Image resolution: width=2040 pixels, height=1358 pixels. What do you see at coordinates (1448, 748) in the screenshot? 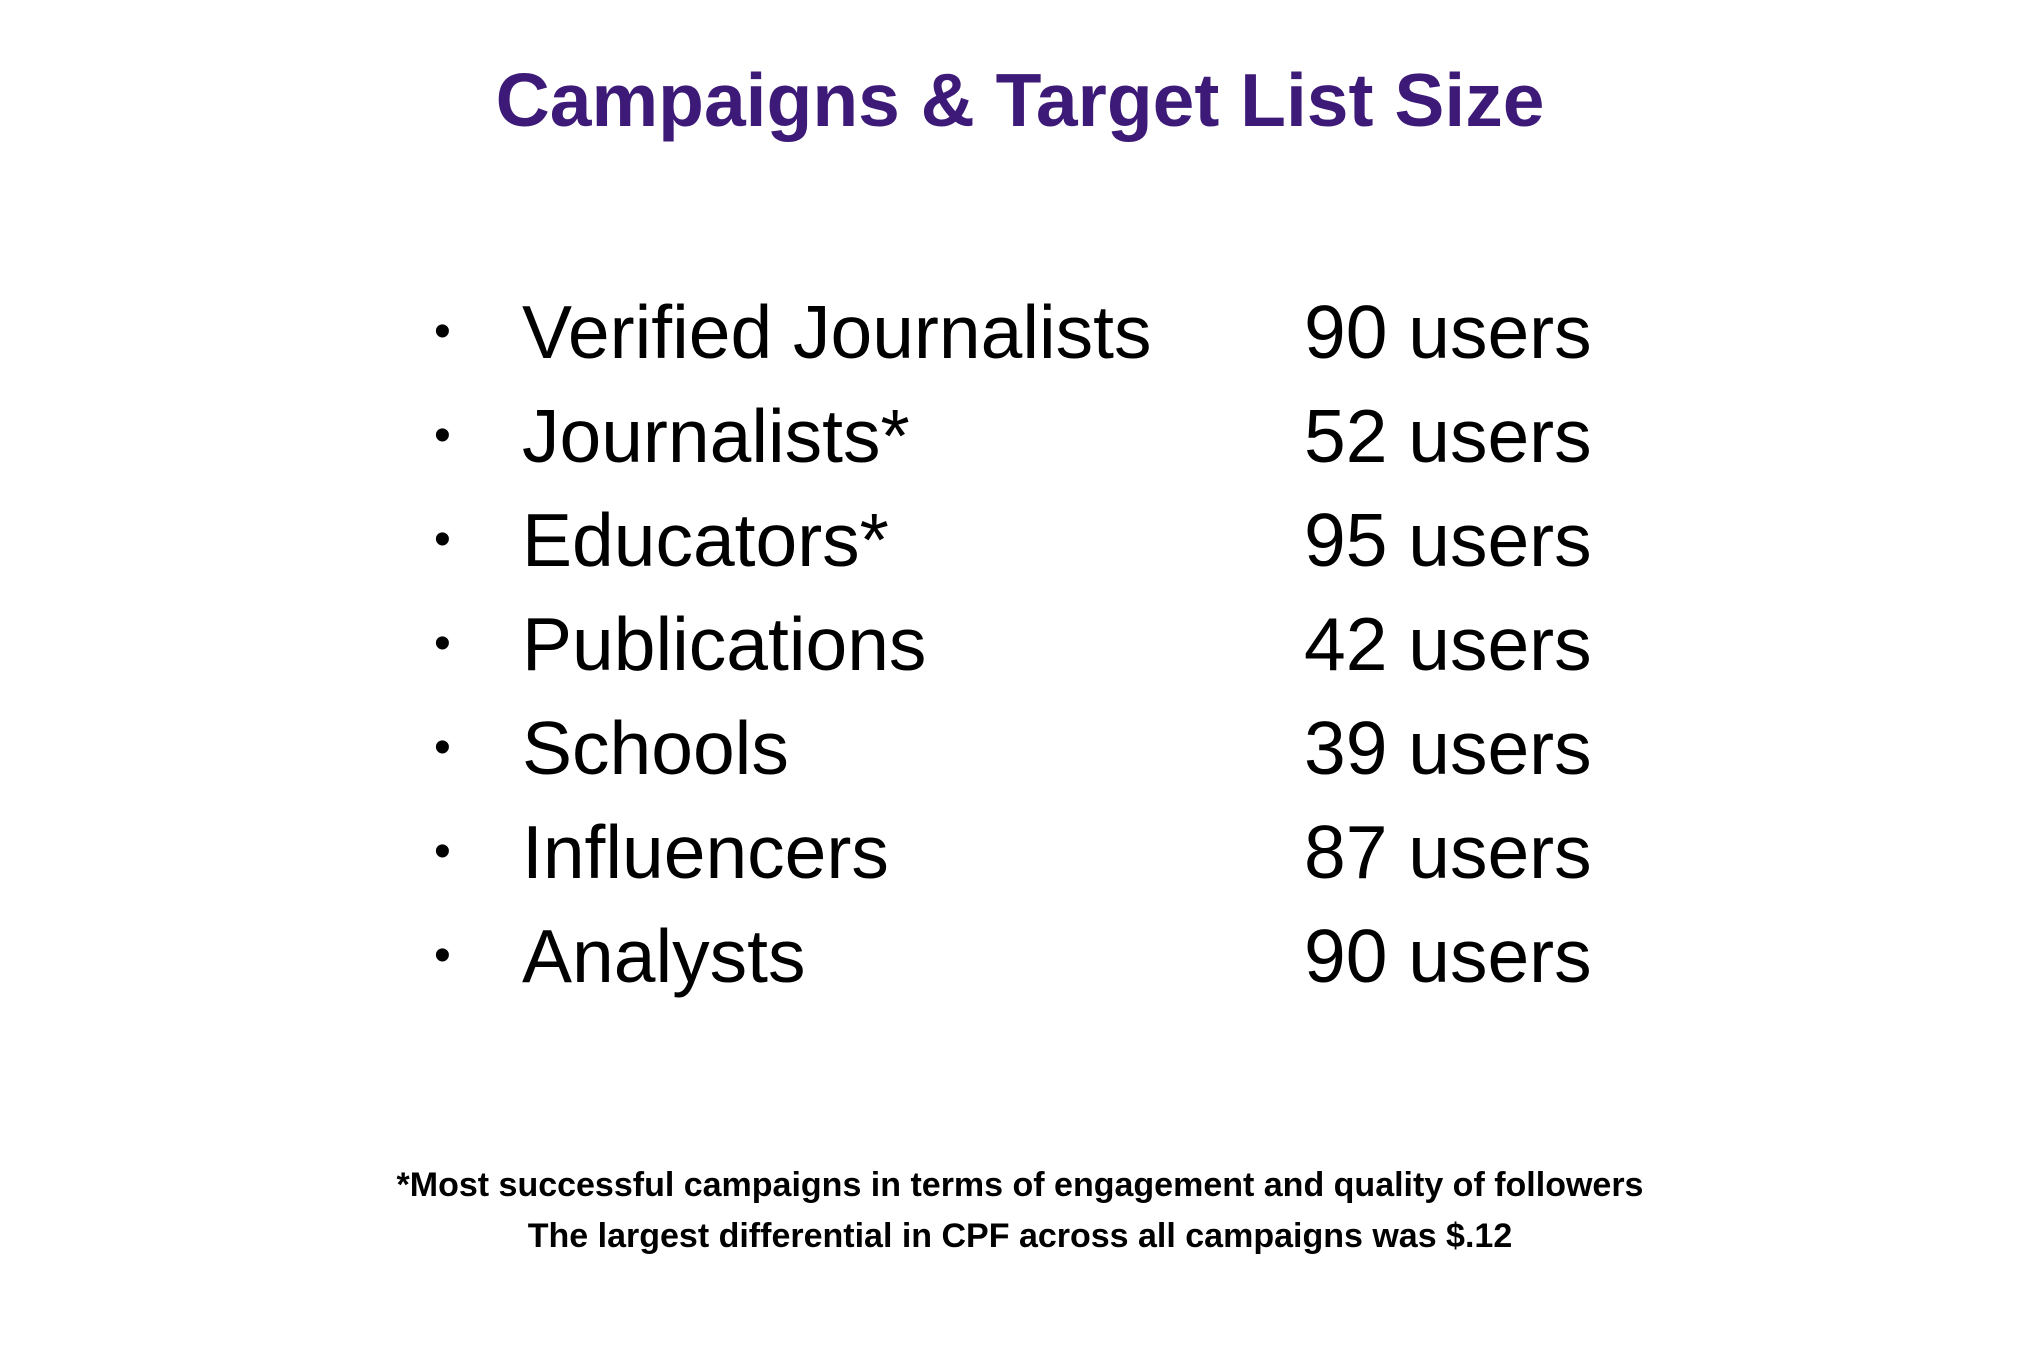
I see `item-value: 39 users` at bounding box center [1448, 748].